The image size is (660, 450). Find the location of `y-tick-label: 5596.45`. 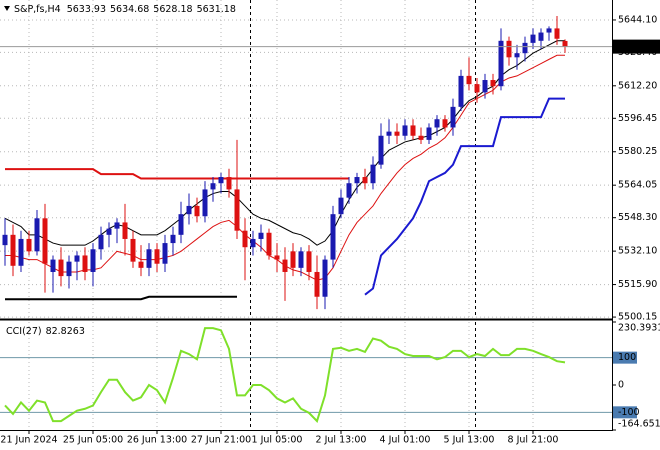

y-tick-label: 5596.45 is located at coordinates (637, 118).